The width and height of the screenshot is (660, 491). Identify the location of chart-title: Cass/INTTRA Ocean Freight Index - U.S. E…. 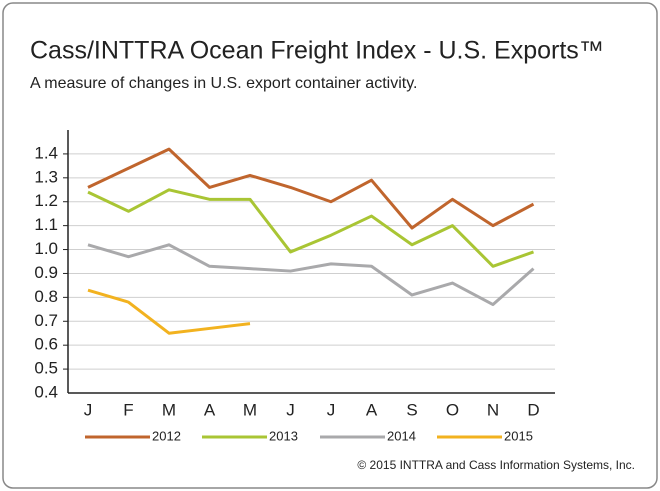
(317, 51).